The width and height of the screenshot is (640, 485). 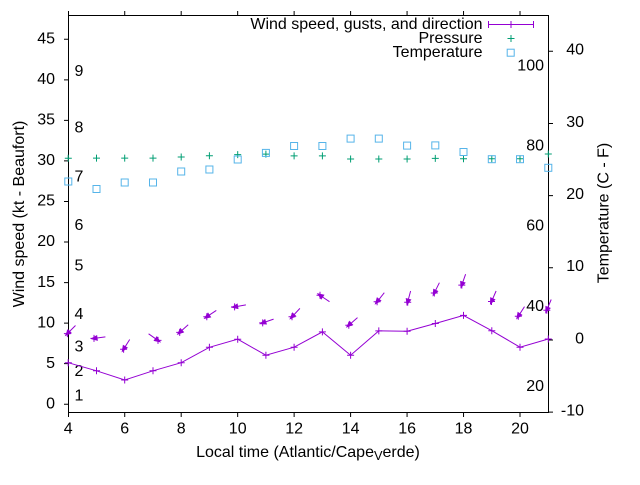 I want to click on svg-text: 45, so click(x=46, y=39).